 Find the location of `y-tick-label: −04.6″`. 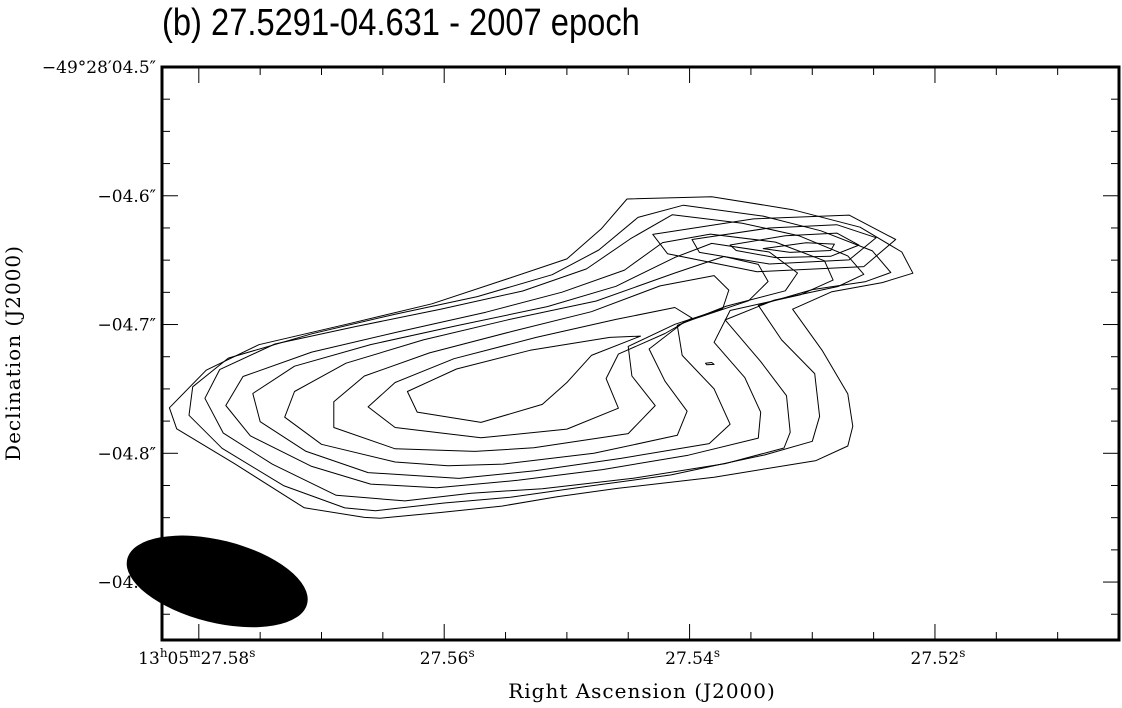

y-tick-label: −04.6″ is located at coordinates (127, 197).